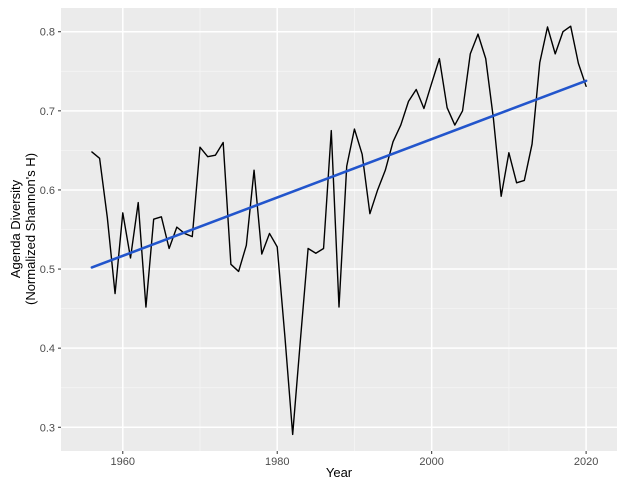 The image size is (624, 486). What do you see at coordinates (277, 462) in the screenshot?
I see `x-tick-label: 1980` at bounding box center [277, 462].